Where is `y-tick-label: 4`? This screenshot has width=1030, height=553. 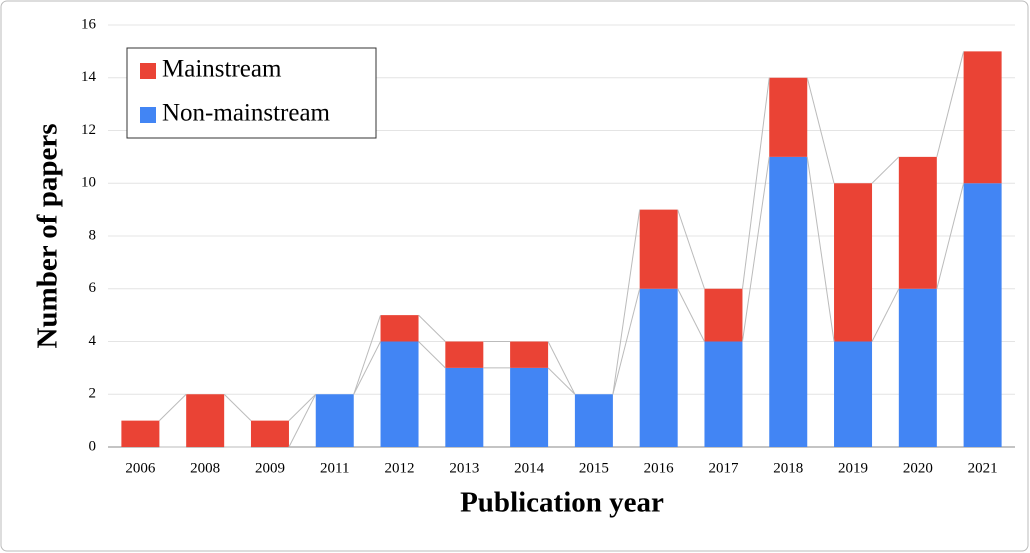 y-tick-label: 4 is located at coordinates (93, 341).